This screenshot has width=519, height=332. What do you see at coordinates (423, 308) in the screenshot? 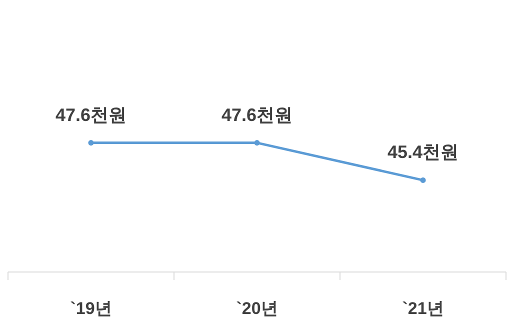
I see `x-tick-label: `21년` at bounding box center [423, 308].